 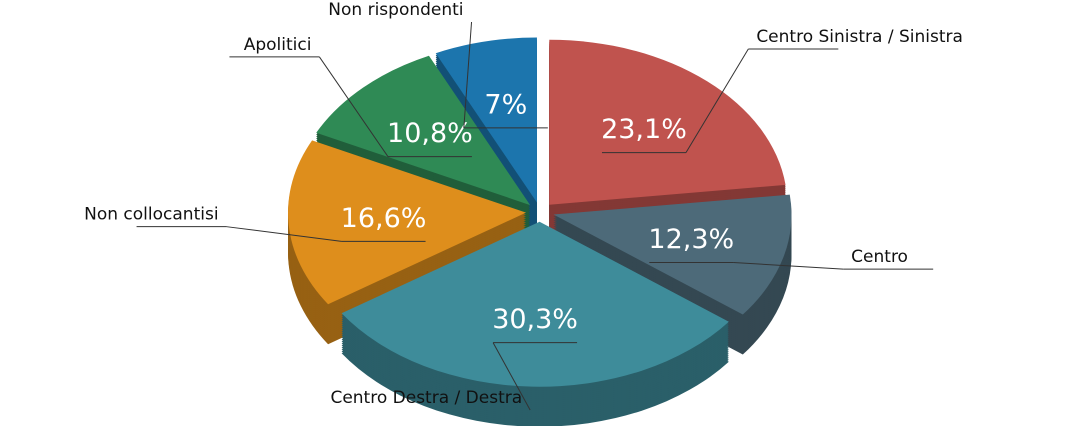 What do you see at coordinates (535, 319) in the screenshot?
I see `value-label: 30,3%` at bounding box center [535, 319].